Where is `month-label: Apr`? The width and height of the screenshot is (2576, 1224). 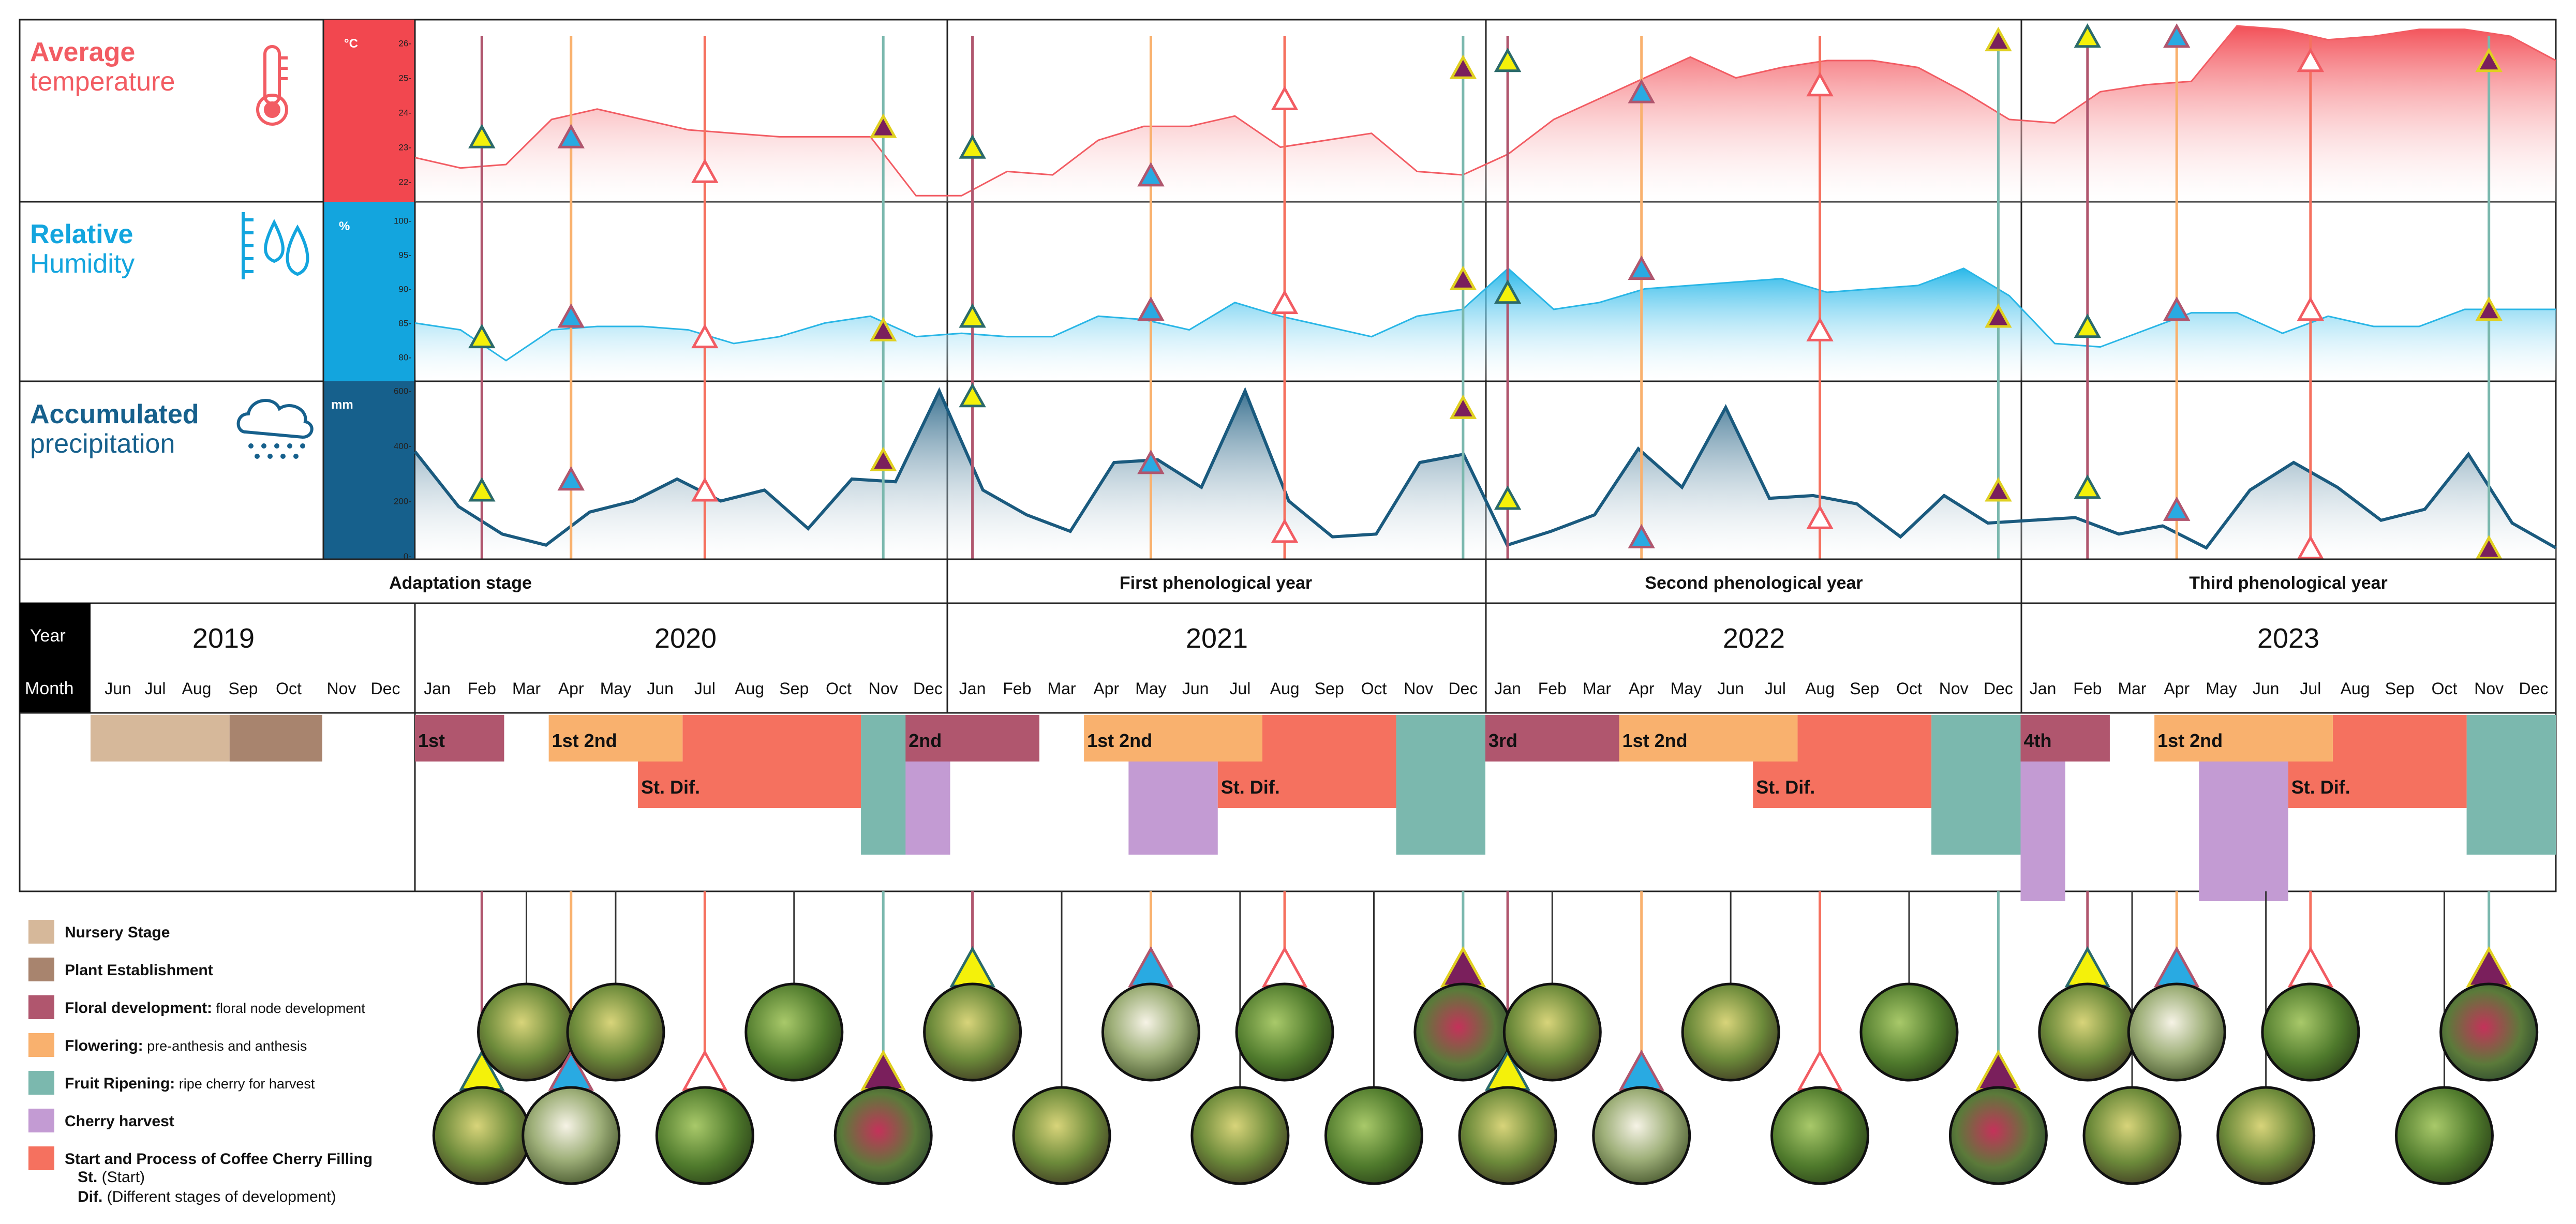
month-label: Apr is located at coordinates (571, 688).